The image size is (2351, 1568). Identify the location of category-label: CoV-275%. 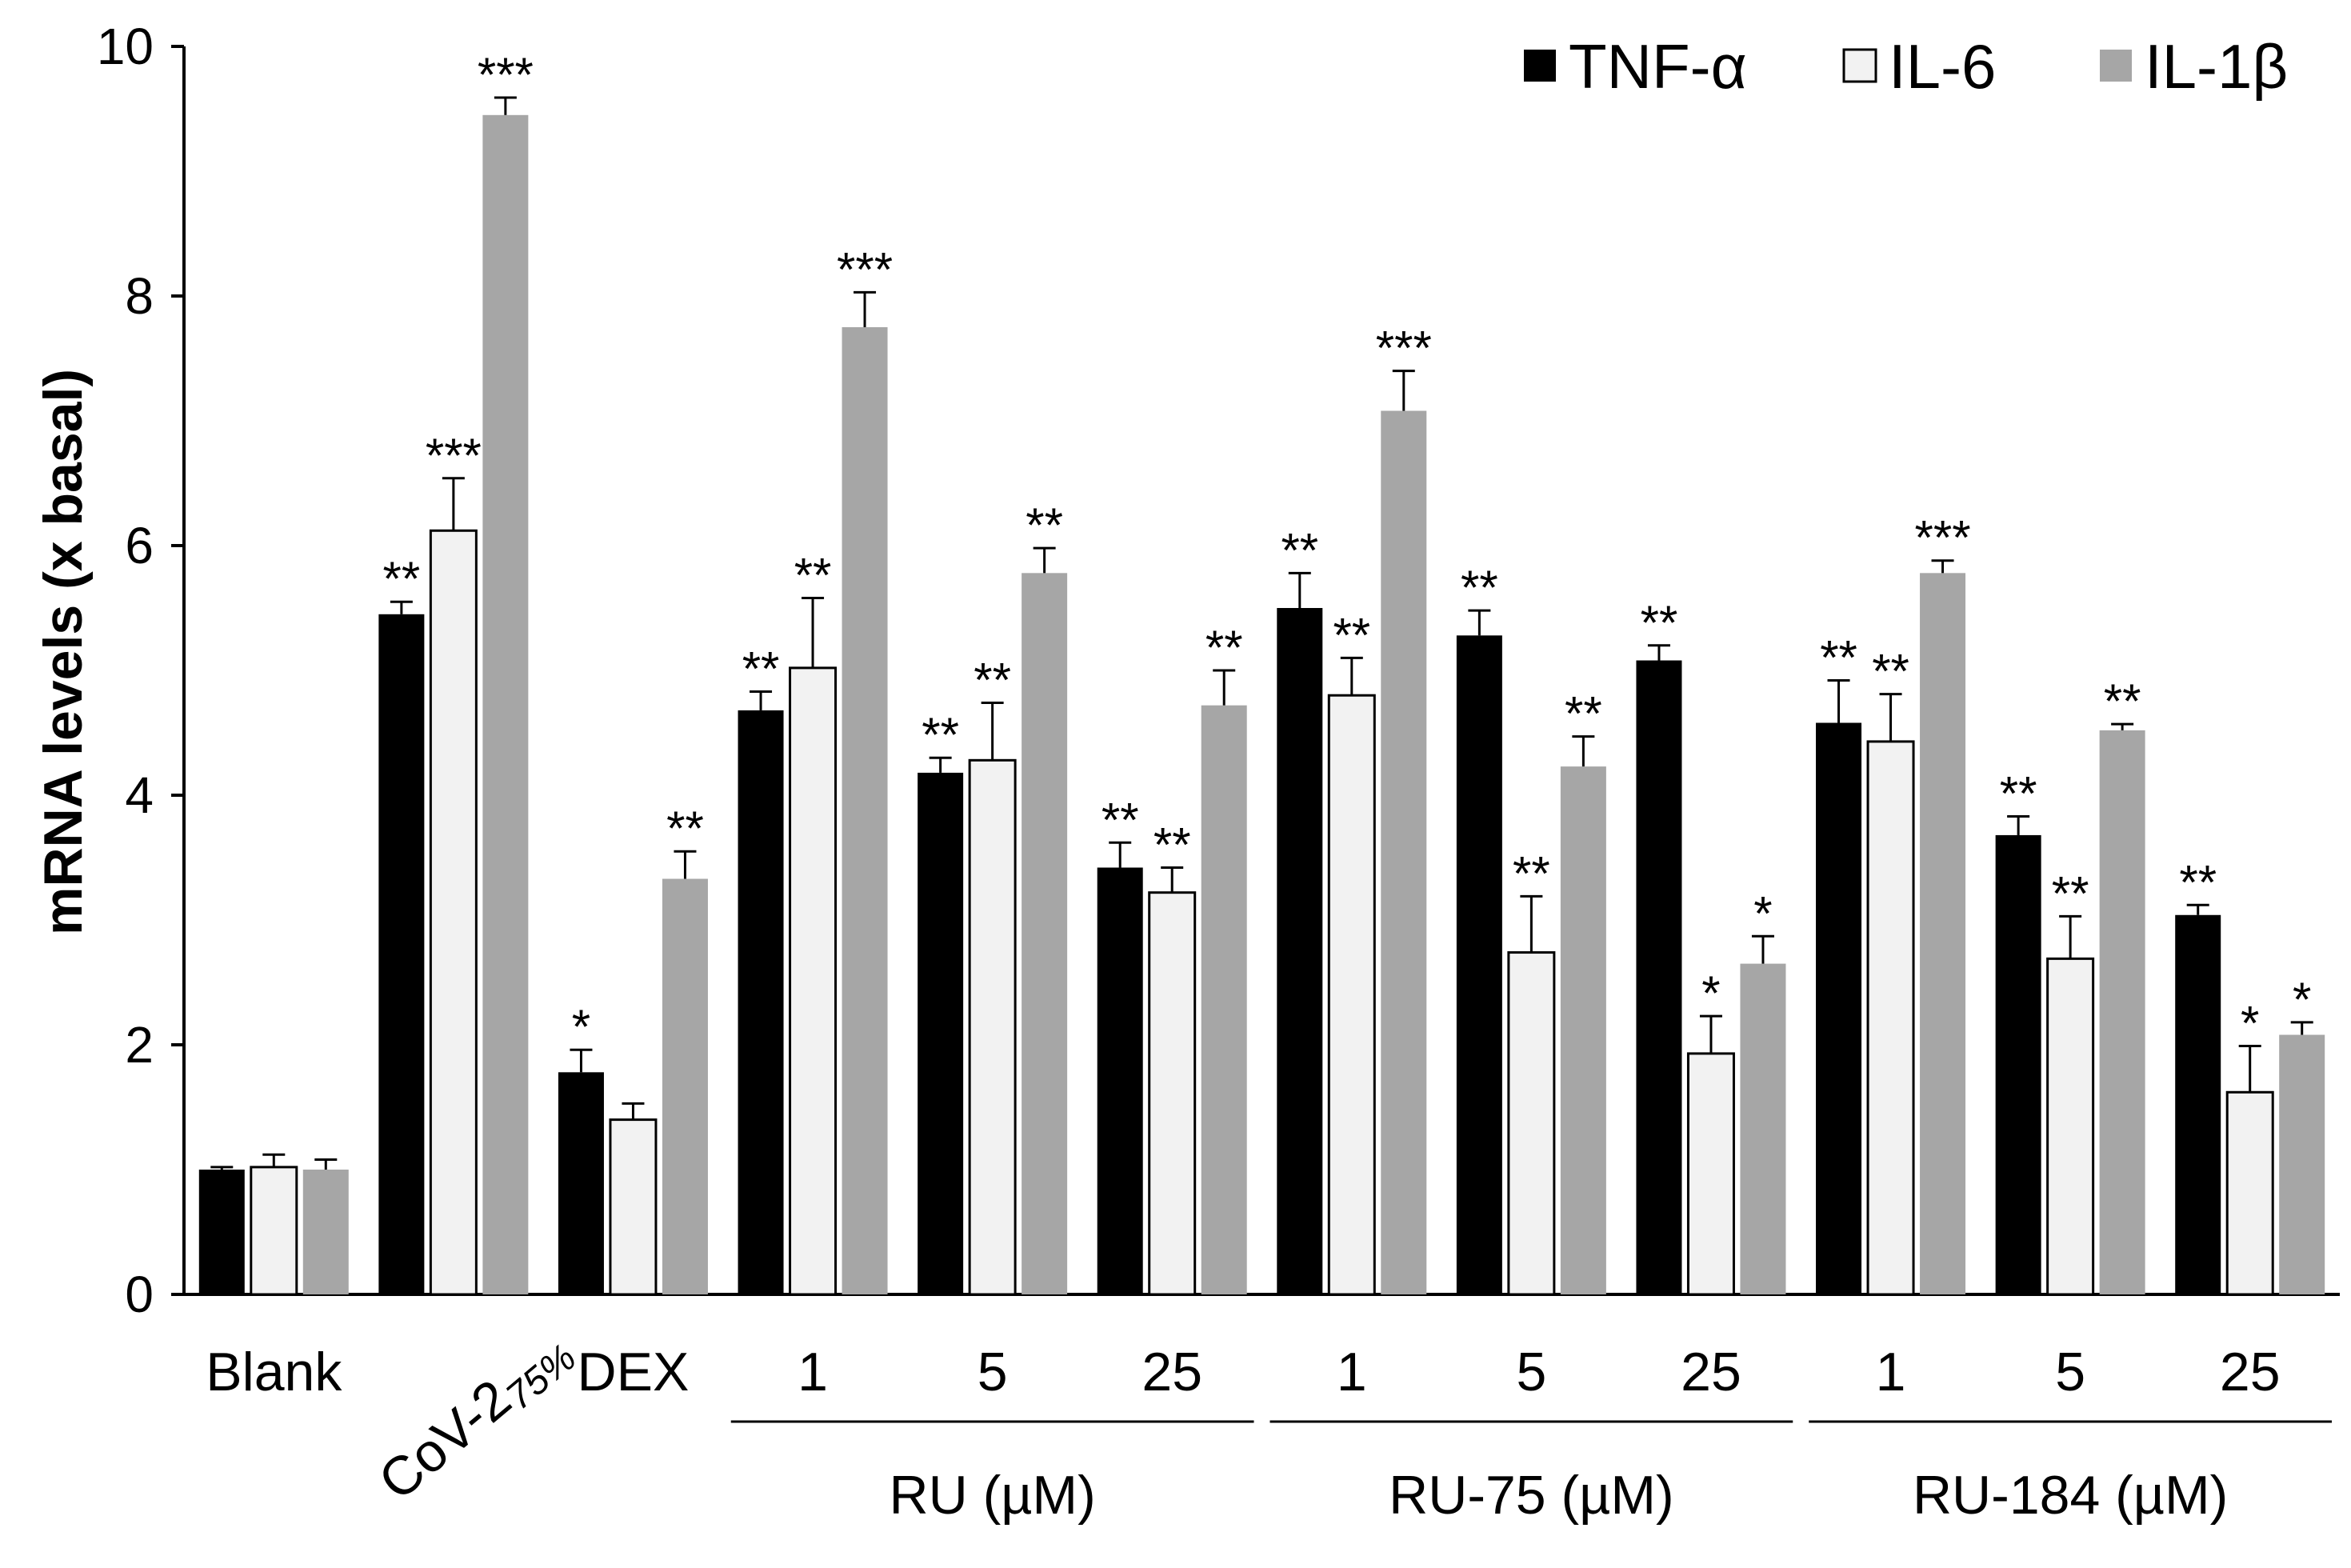
(475, 1416).